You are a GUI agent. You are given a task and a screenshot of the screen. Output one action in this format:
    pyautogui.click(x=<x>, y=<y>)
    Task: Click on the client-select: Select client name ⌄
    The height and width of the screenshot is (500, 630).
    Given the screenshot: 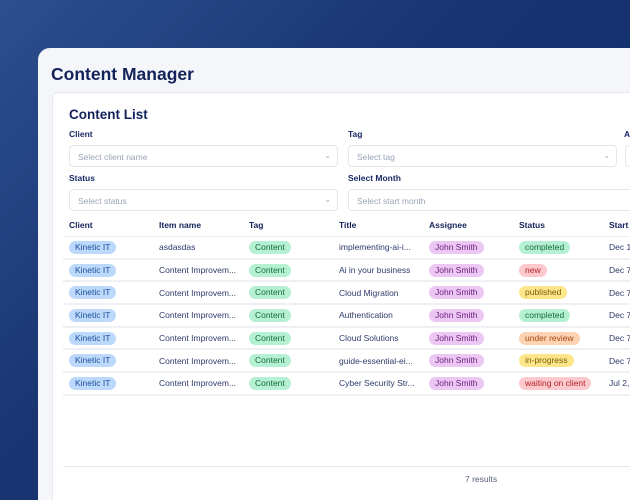 What is the action you would take?
    pyautogui.click(x=203, y=156)
    